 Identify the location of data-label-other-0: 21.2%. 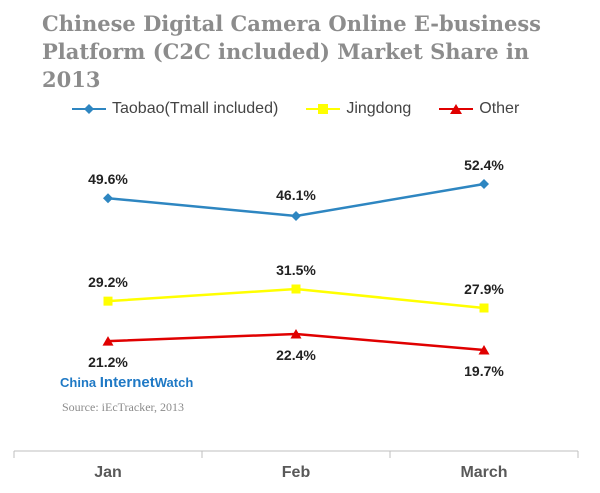
(108, 362).